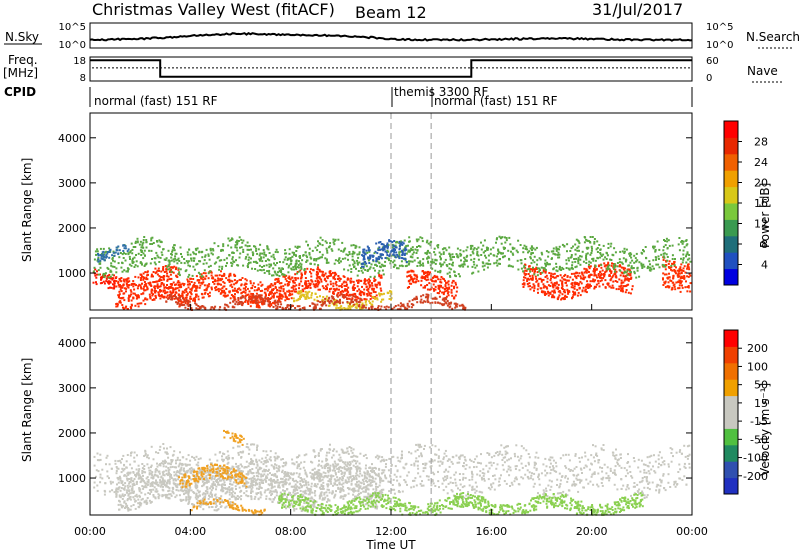 The image size is (800, 558). What do you see at coordinates (712, 61) in the screenshot?
I see `nave-tick-top: 60` at bounding box center [712, 61].